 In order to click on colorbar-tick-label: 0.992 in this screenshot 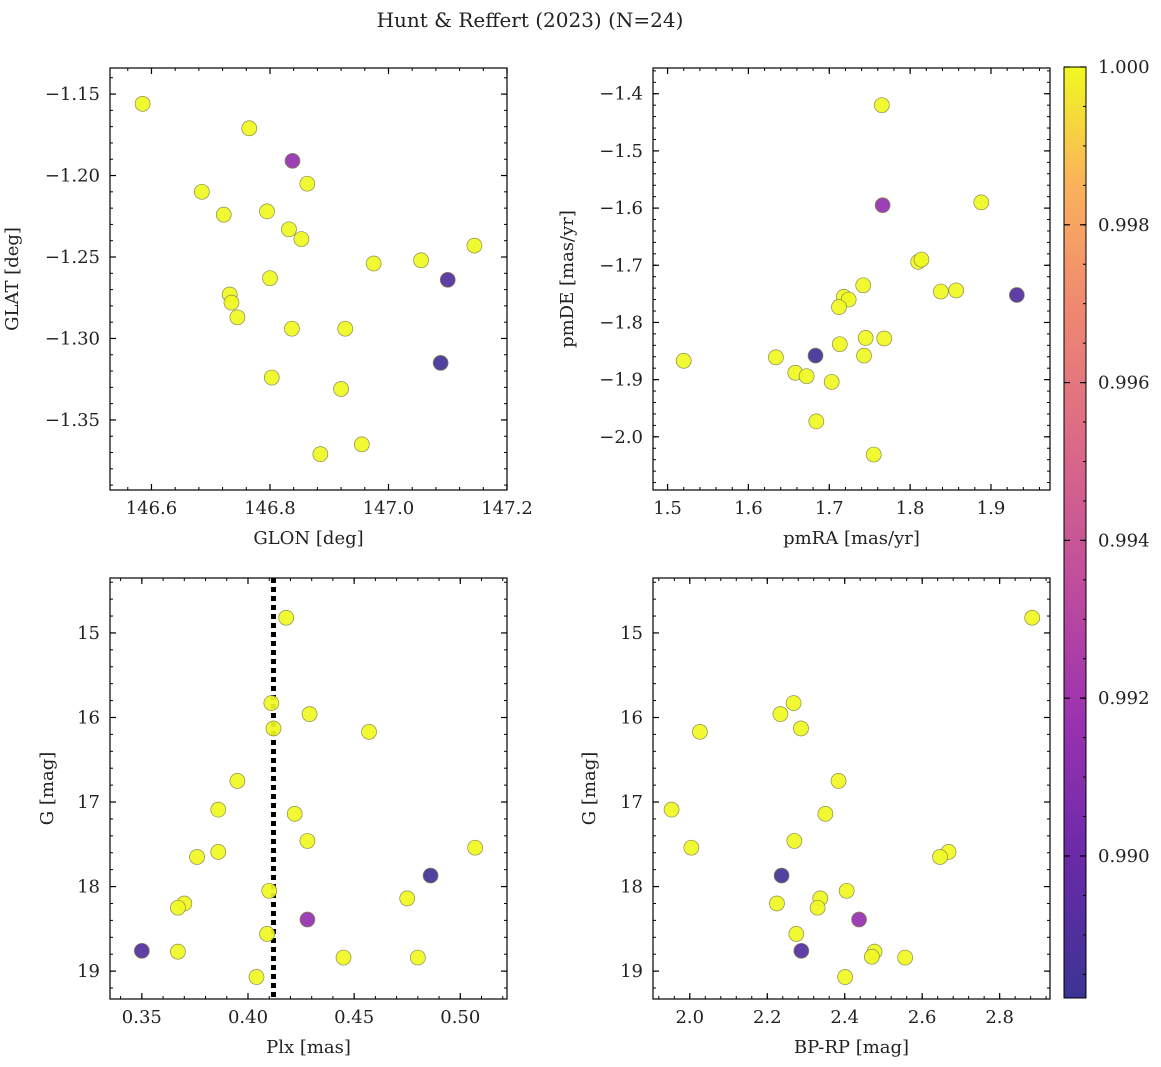, I will do `click(1124, 698)`.